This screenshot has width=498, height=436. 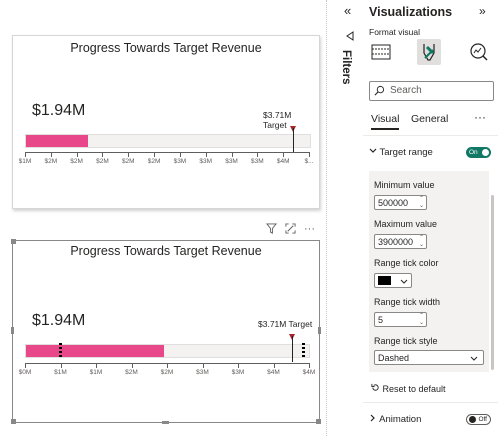 I want to click on tick-style-dropdown: Dashed, so click(x=429, y=357).